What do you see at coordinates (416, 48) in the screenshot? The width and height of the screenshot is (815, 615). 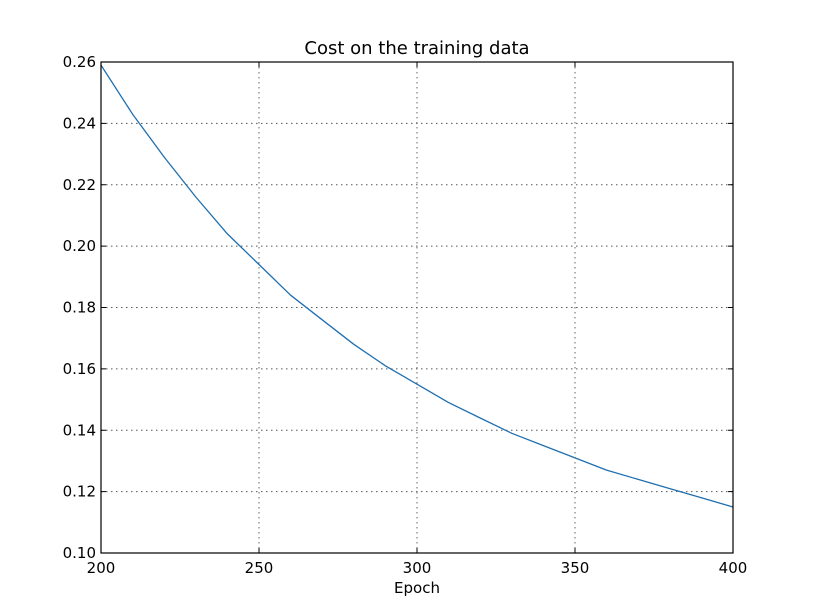 I see `chart-title: Cost on the training data` at bounding box center [416, 48].